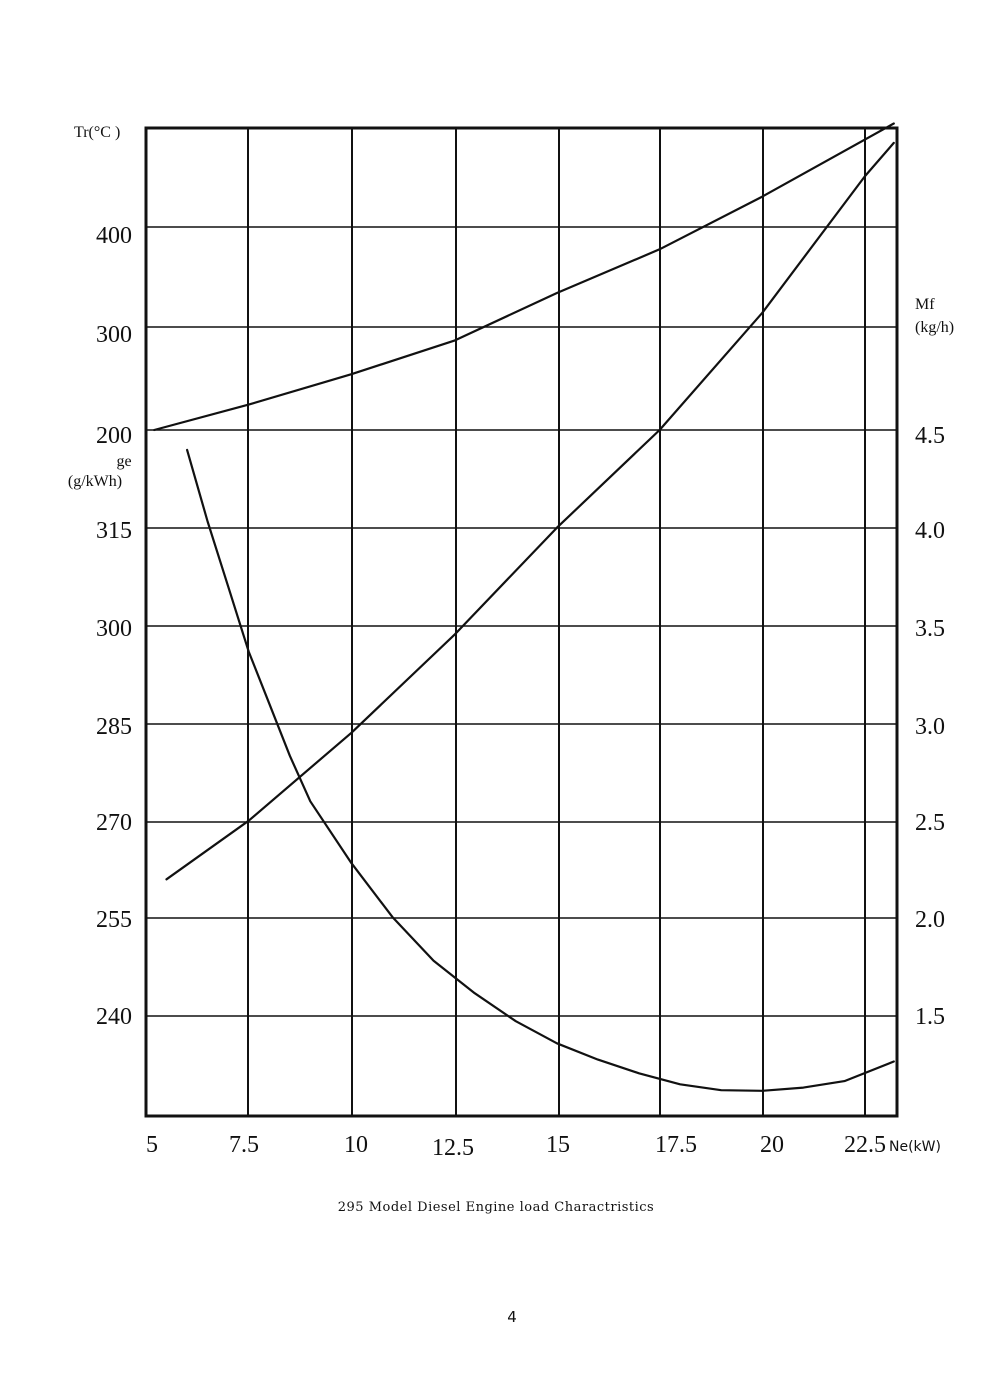 The image size is (992, 1380). Describe the element at coordinates (244, 1145) in the screenshot. I see `x-tick-label: 7.5` at that location.